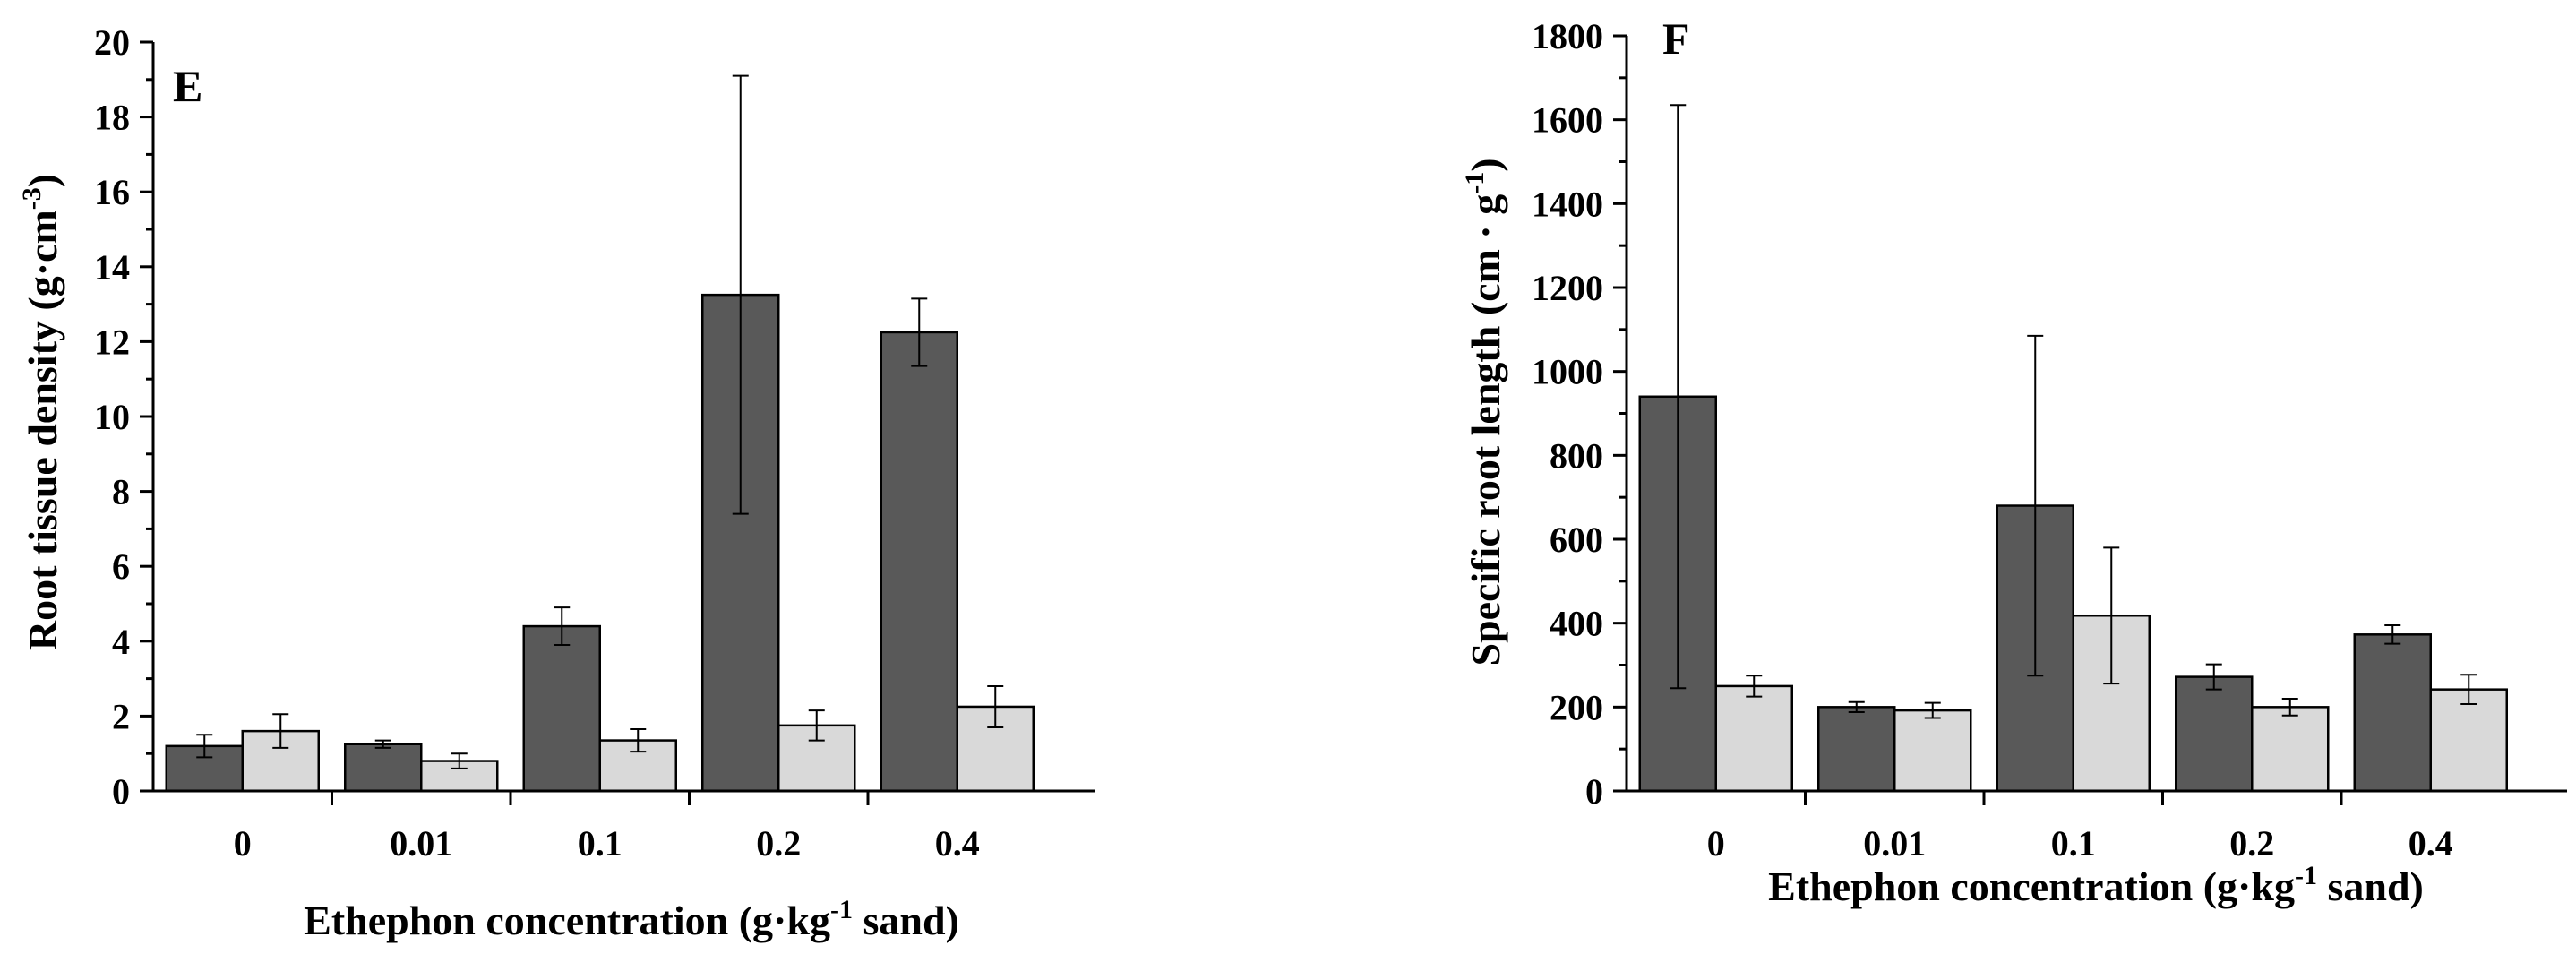 This screenshot has width=2576, height=954. Describe the element at coordinates (42, 430) in the screenshot. I see `y-axis-title-main: Root tissue density (g·cm` at that location.